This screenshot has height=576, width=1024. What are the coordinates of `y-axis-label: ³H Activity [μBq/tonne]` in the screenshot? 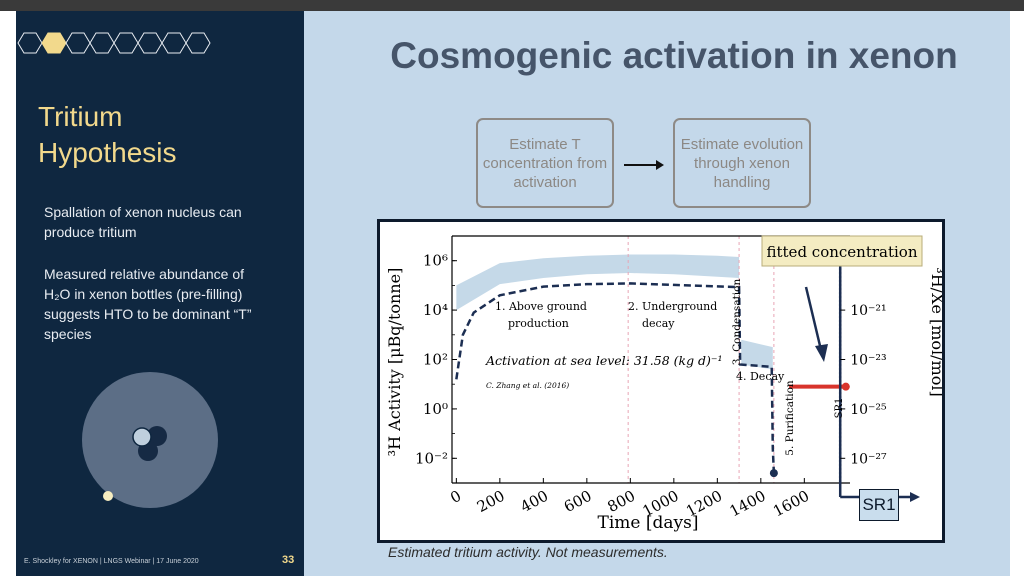 It's located at (394, 362).